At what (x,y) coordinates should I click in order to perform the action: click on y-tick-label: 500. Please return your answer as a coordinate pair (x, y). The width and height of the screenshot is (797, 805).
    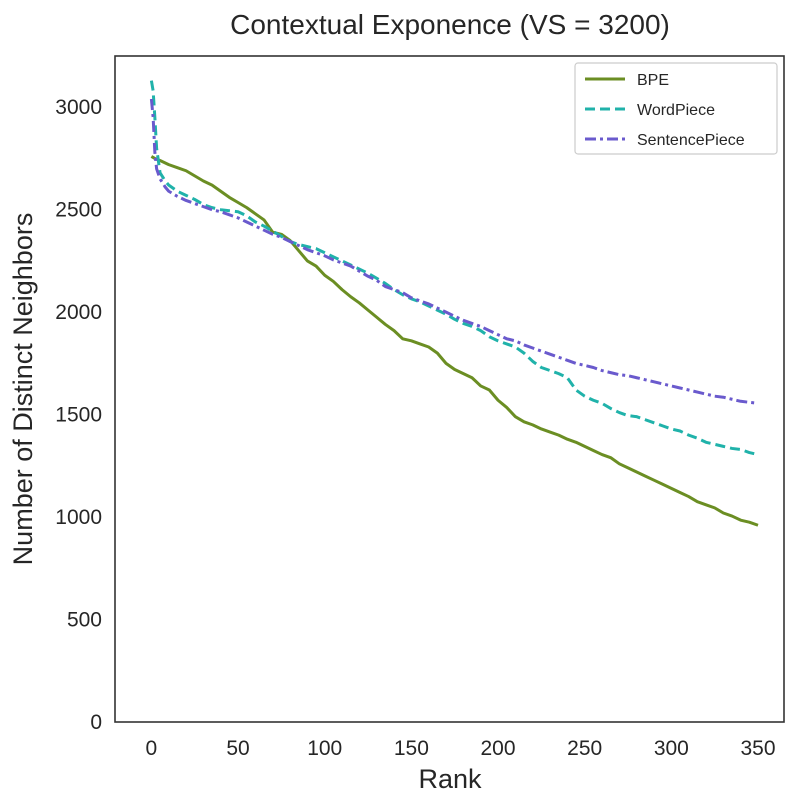
    Looking at the image, I should click on (84, 620).